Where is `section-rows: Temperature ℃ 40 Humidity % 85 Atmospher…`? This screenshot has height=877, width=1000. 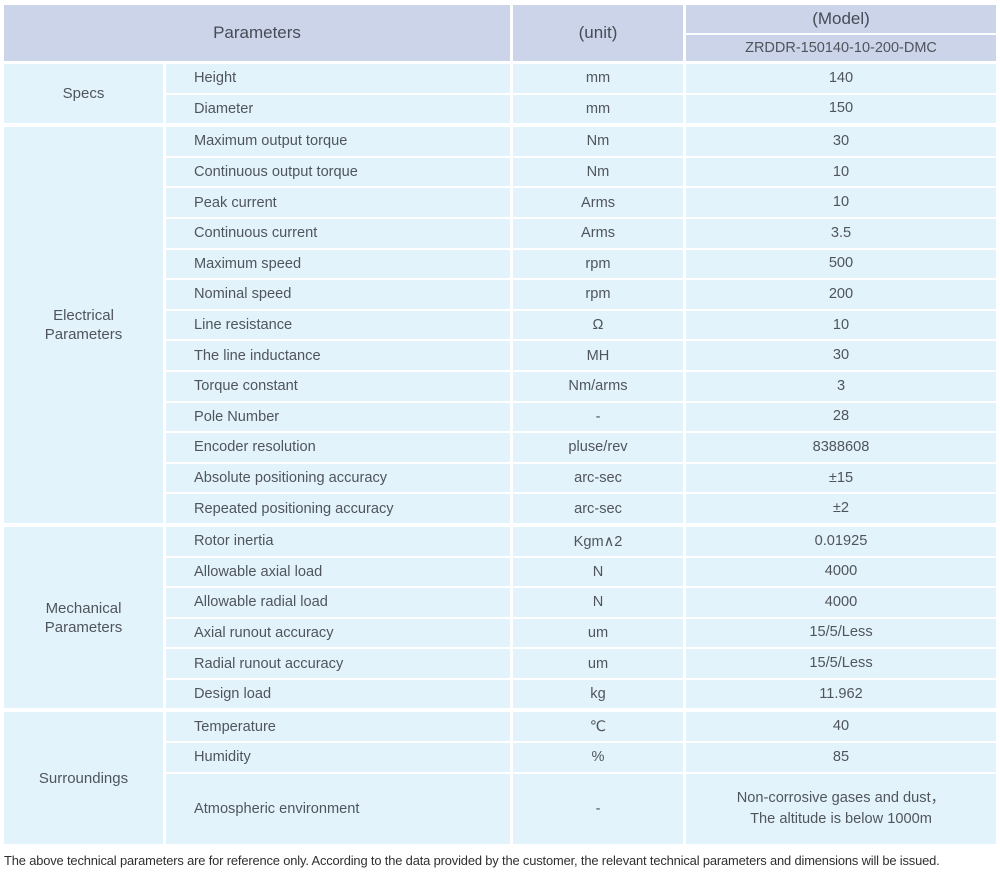
section-rows: Temperature ℃ 40 Humidity % 85 Atmospher… is located at coordinates (581, 778).